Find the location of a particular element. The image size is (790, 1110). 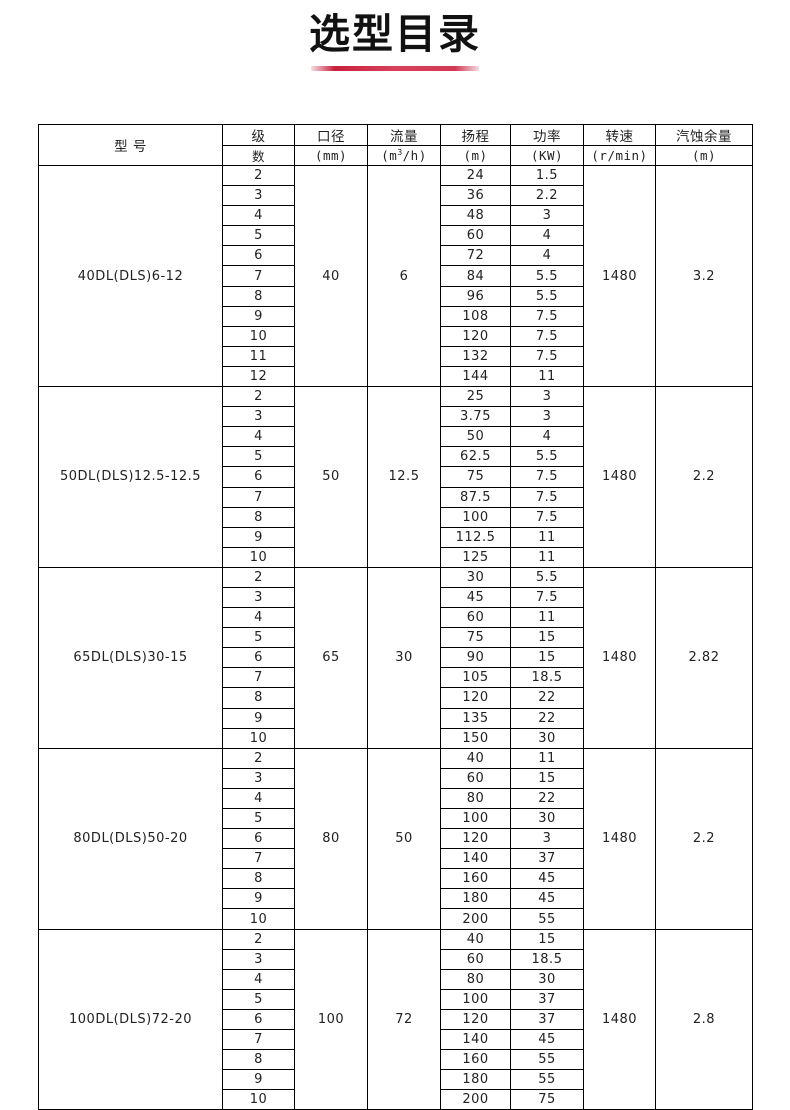

cell-power: 55 is located at coordinates (547, 1080).